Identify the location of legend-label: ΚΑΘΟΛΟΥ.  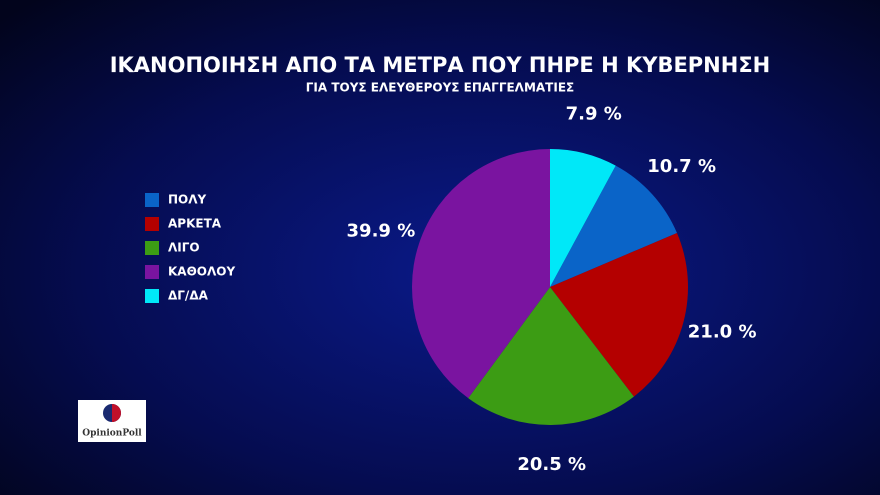
(201, 272).